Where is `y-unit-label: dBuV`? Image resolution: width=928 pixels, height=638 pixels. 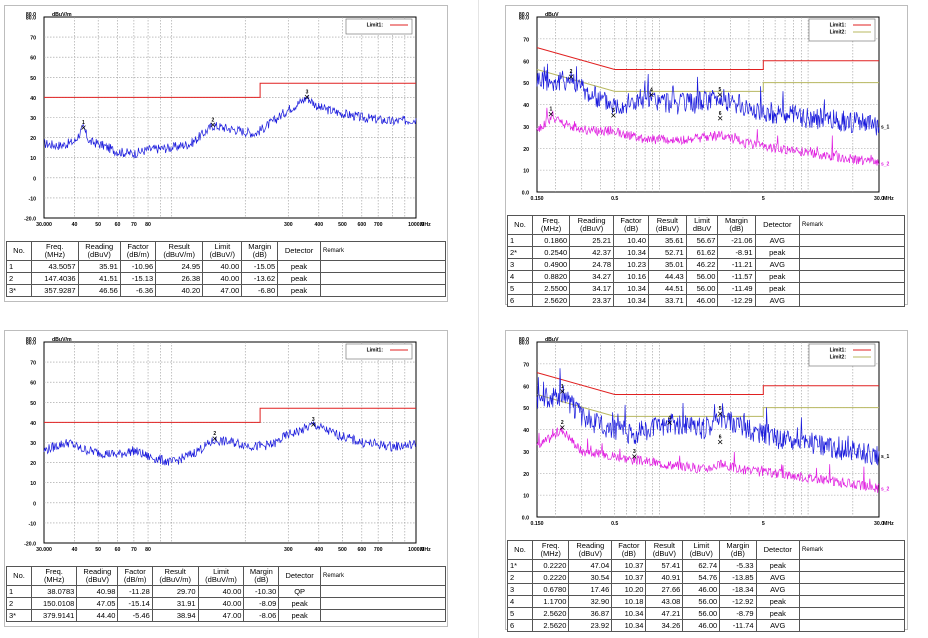 y-unit-label: dBuV is located at coordinates (552, 340).